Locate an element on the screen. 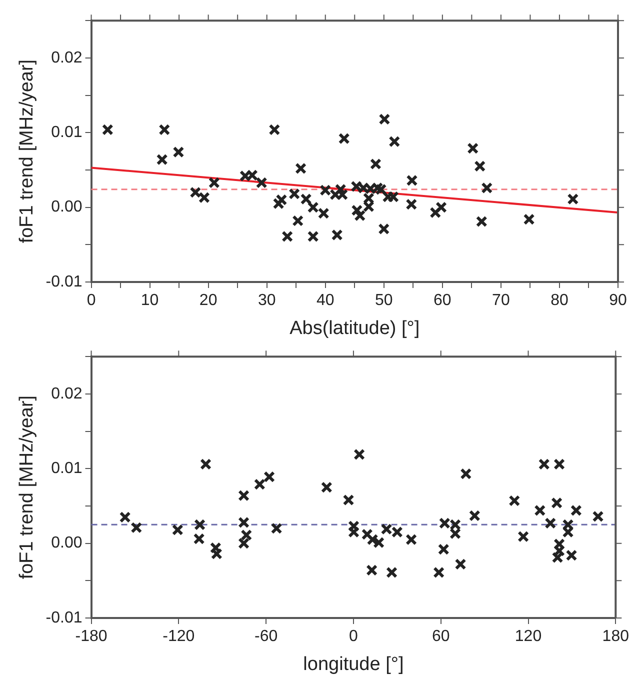  x-axis-title: longitude [°] is located at coordinates (353, 664).